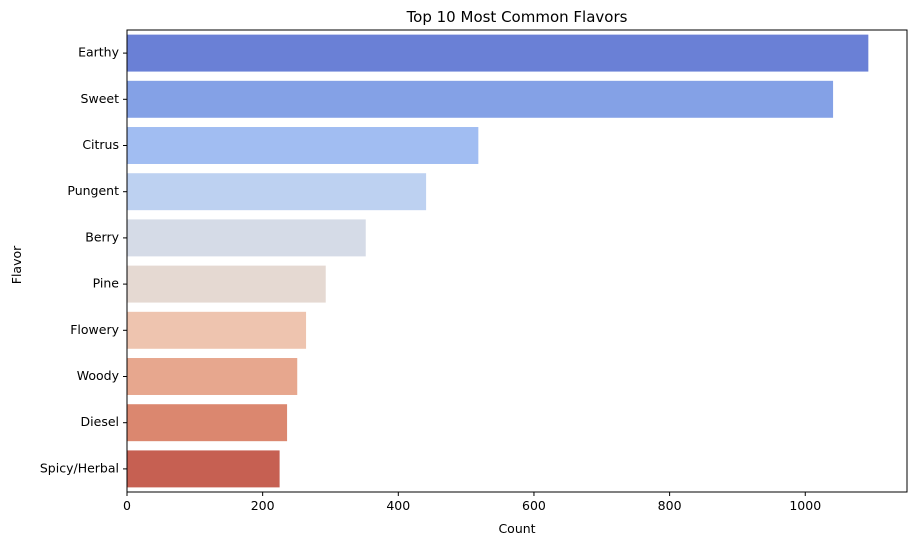 This screenshot has width=912, height=549. Describe the element at coordinates (212, 376) in the screenshot. I see `bar-woody` at that location.